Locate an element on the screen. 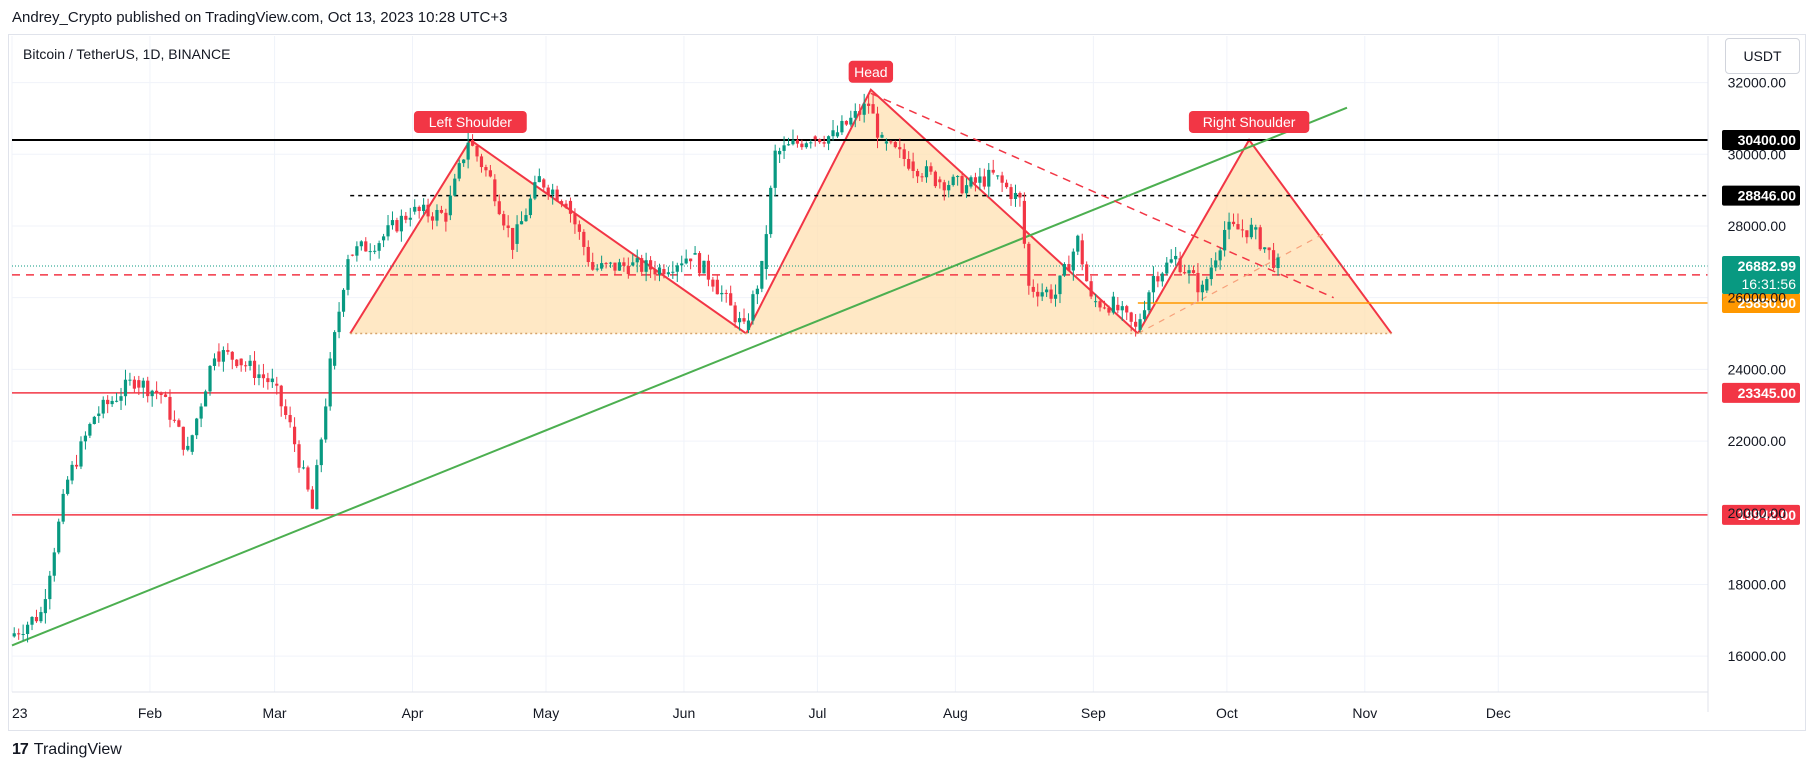  x-tick-label: Feb is located at coordinates (150, 713).